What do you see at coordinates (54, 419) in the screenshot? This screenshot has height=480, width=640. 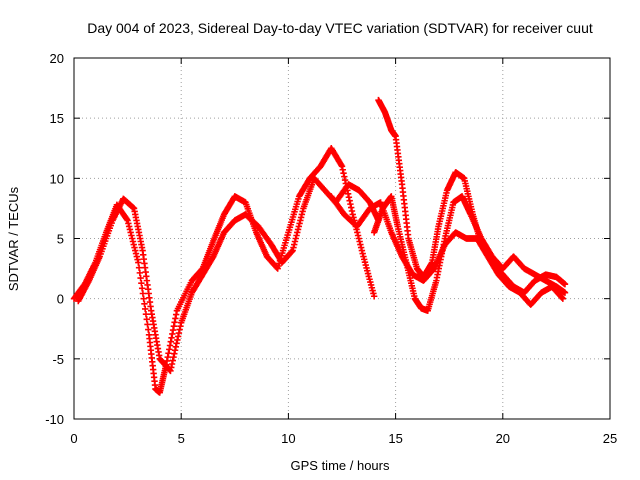 I see `y-tick-label: -10` at bounding box center [54, 419].